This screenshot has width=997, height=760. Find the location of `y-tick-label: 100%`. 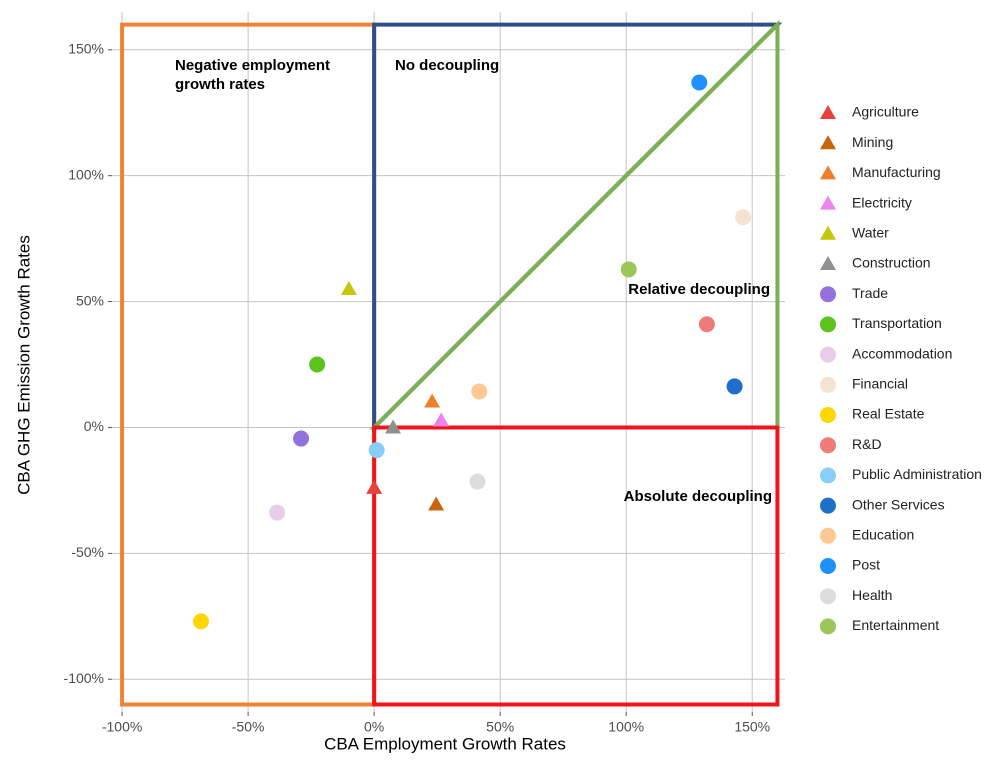

y-tick-label: 100% is located at coordinates (86, 174).